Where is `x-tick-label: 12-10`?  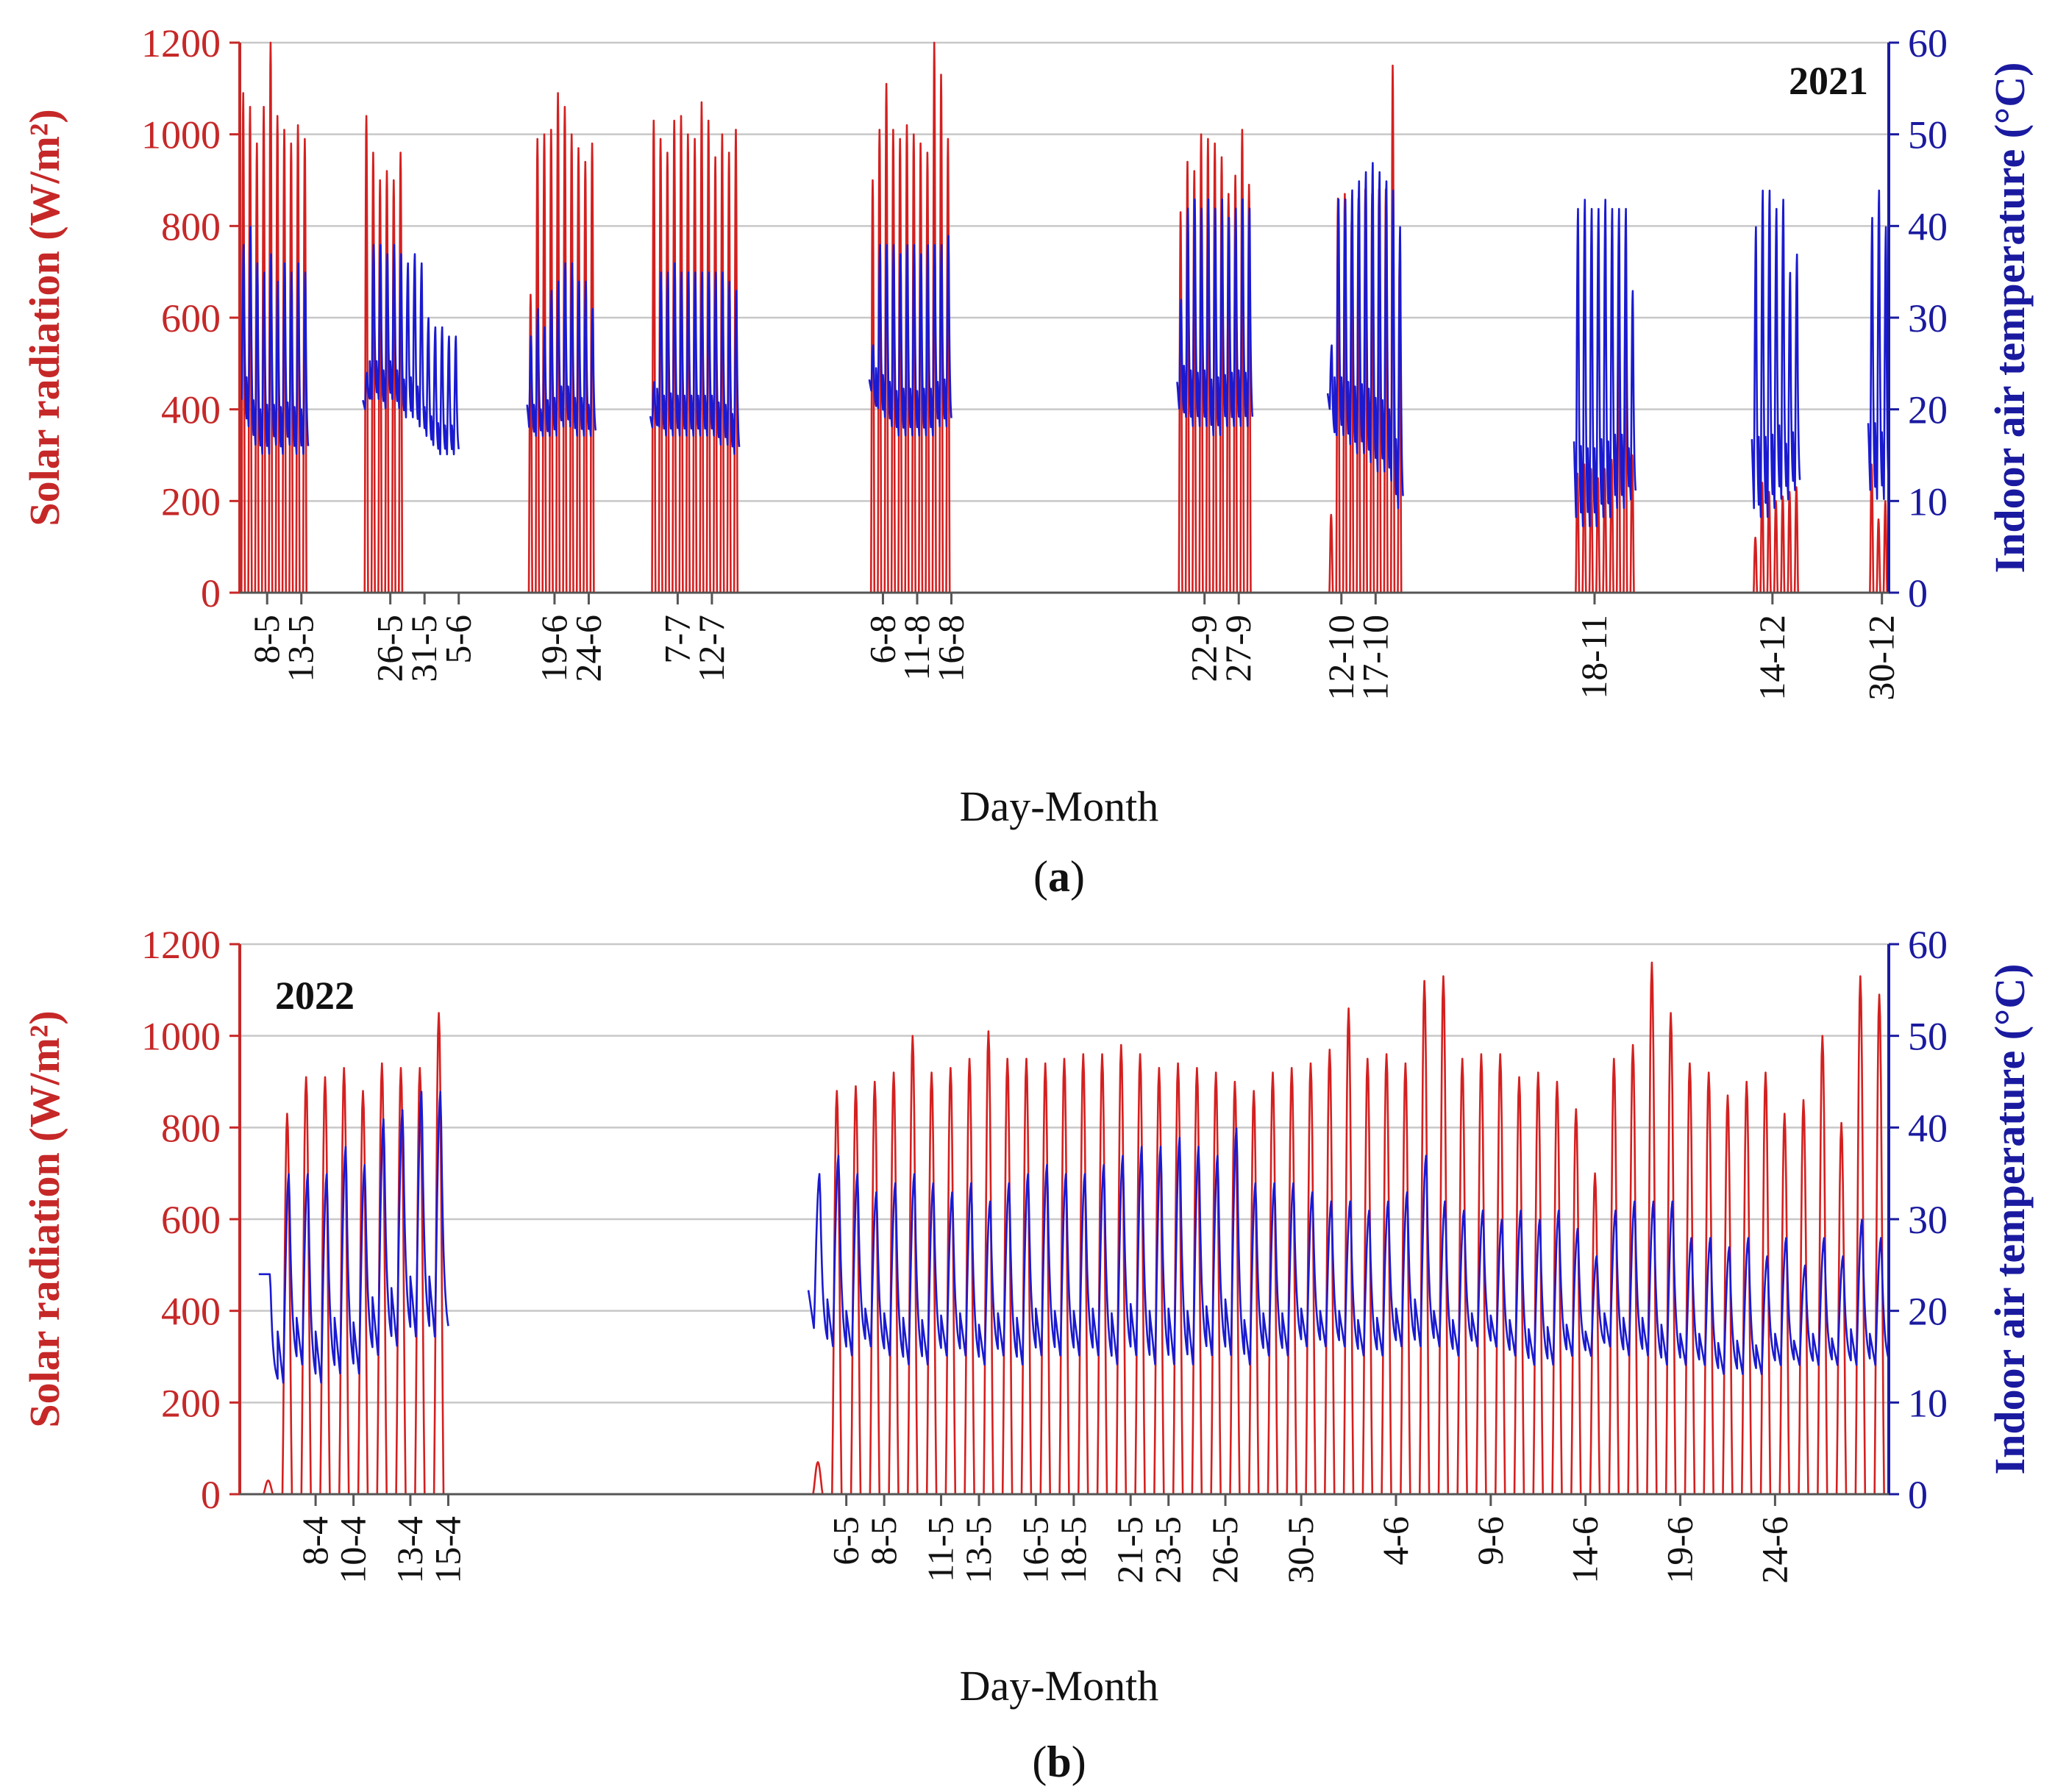 x-tick-label: 12-10 is located at coordinates (1340, 658).